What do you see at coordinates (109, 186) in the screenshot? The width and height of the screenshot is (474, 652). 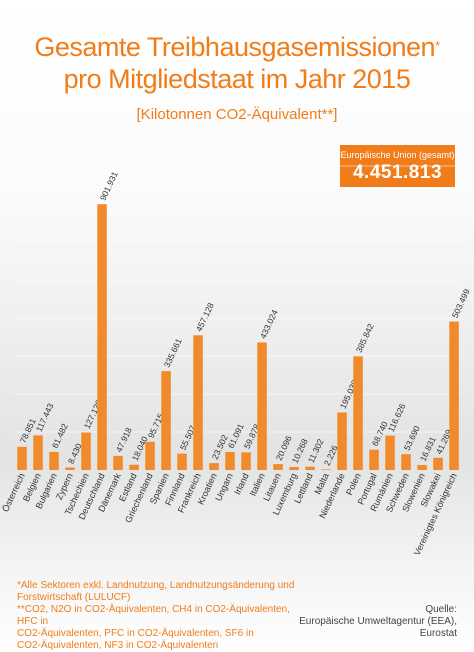 I see `value-label: 901.931` at bounding box center [109, 186].